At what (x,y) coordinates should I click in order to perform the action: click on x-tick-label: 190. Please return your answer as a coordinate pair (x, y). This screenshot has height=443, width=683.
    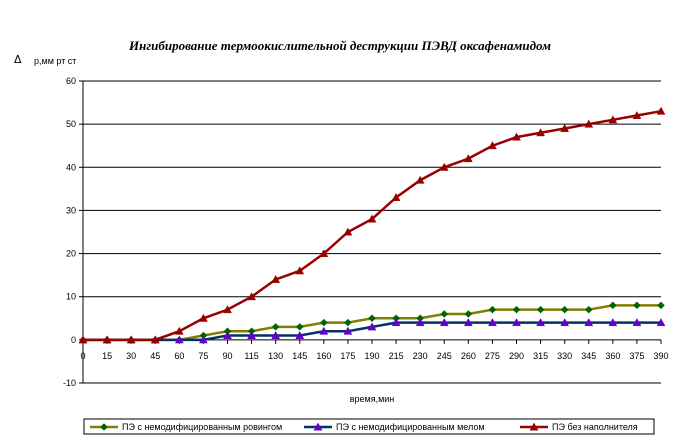
    Looking at the image, I should click on (371, 356).